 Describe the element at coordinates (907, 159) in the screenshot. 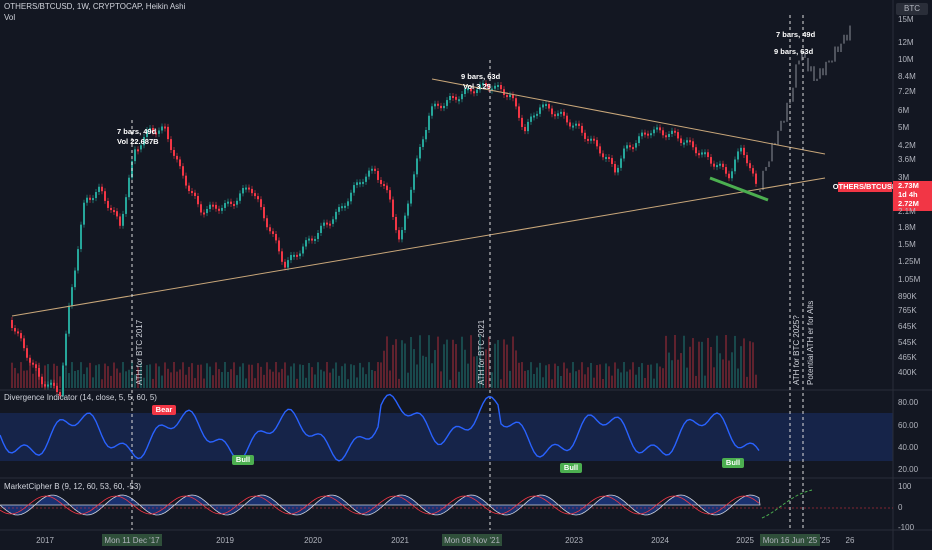

I see `price-axis-label: 3.6M` at that location.